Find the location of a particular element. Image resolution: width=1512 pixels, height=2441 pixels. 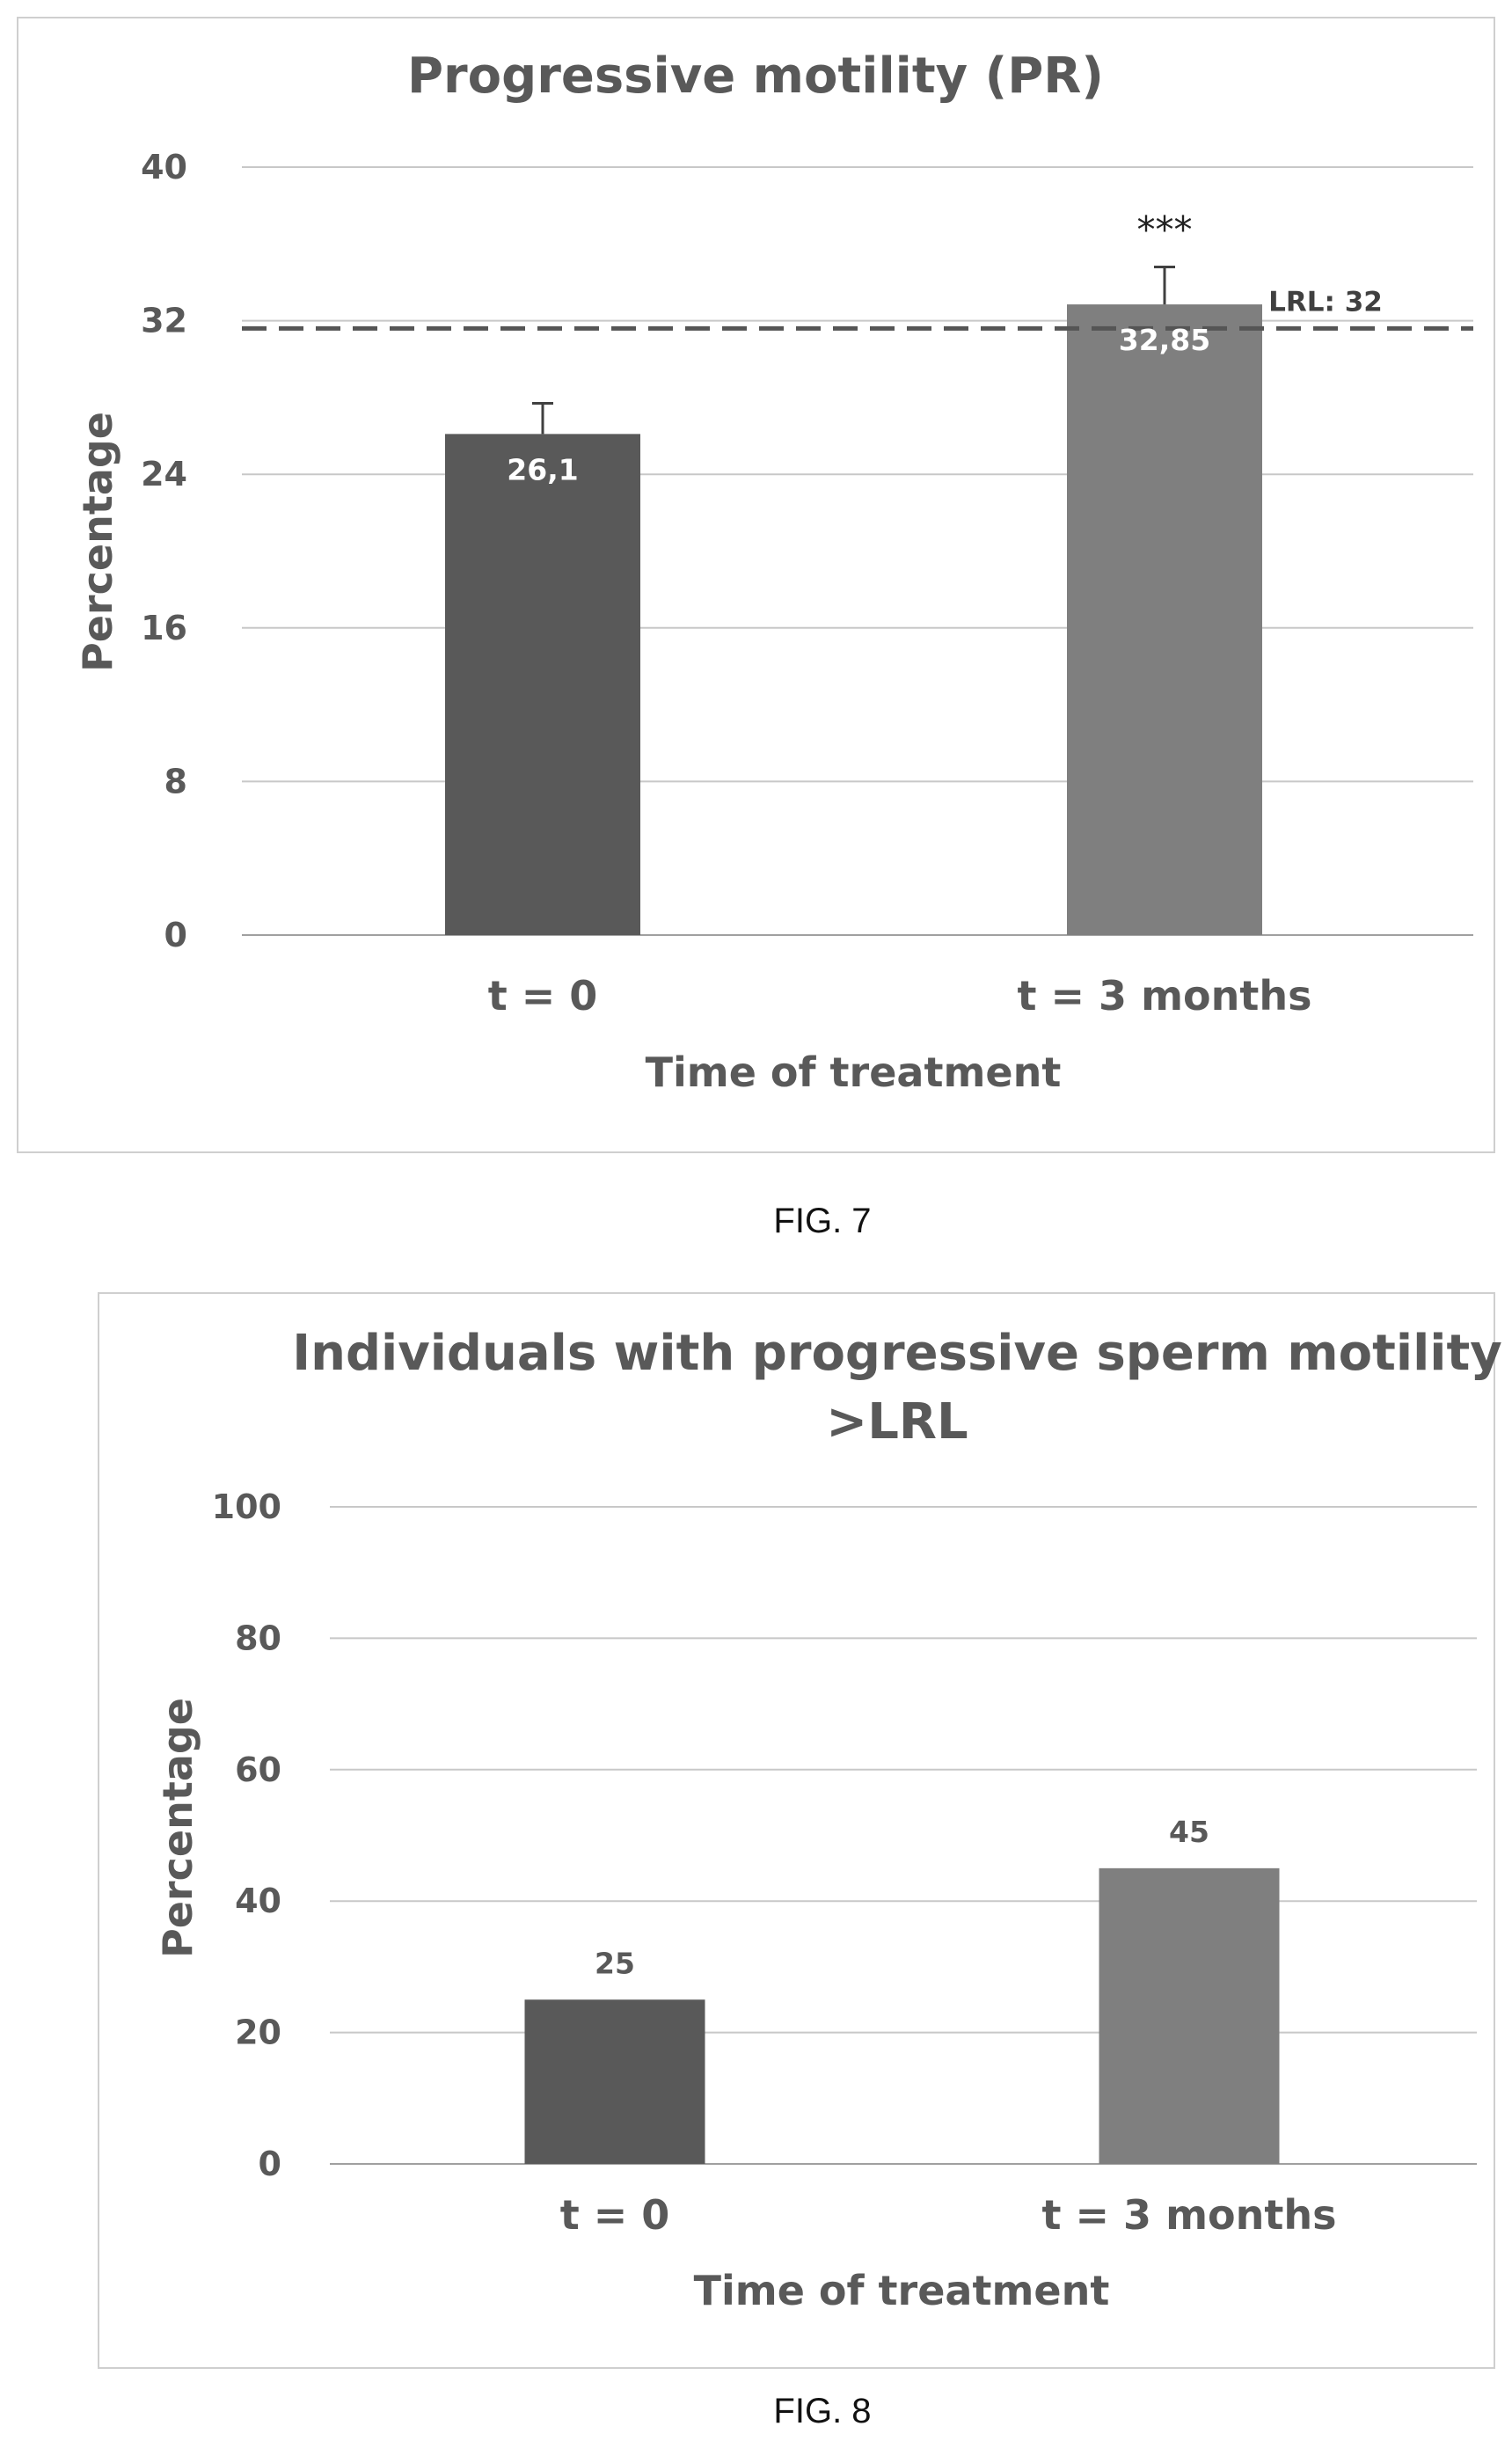

y-tick-label: 16 is located at coordinates (164, 628).